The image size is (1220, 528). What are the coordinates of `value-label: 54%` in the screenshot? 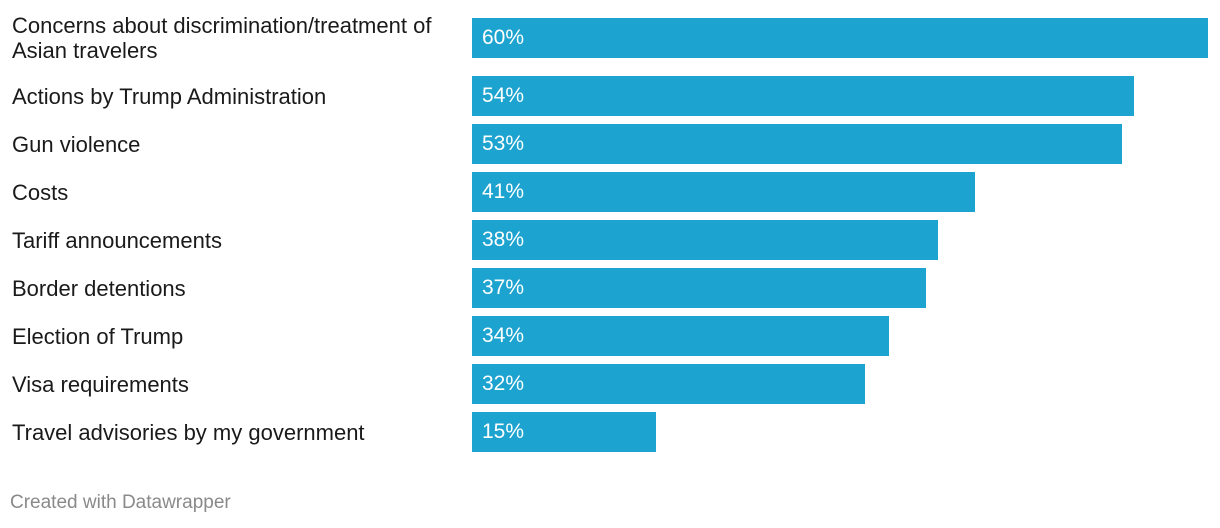 It's located at (503, 95).